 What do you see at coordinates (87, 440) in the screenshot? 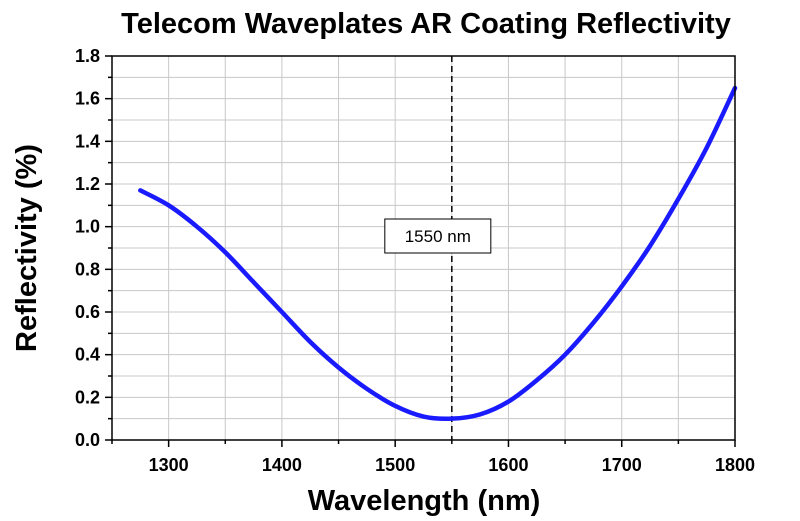
I see `y-tick-label: 0.0` at bounding box center [87, 440].